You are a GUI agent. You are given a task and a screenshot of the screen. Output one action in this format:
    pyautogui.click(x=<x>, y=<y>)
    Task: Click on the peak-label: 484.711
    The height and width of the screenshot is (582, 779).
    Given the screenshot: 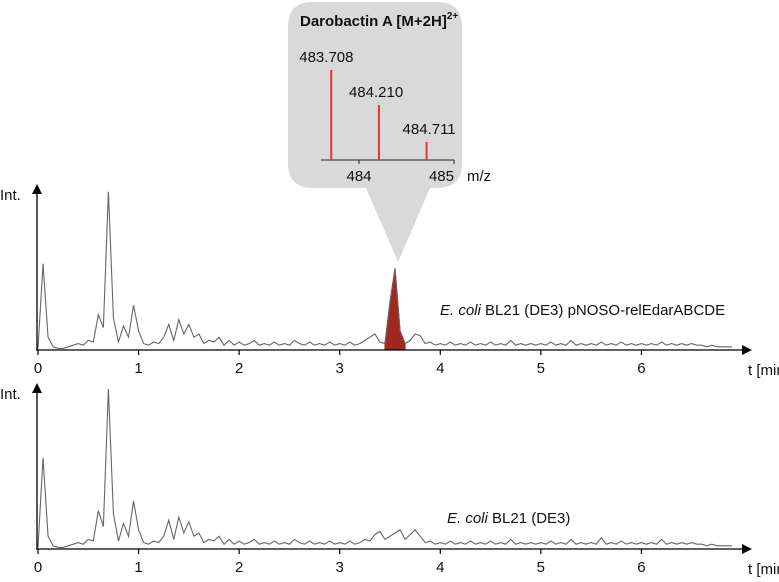 What is the action you would take?
    pyautogui.click(x=429, y=129)
    